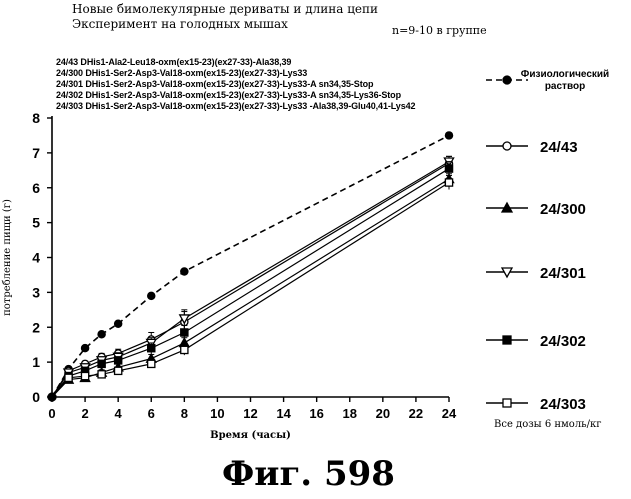 The height and width of the screenshot is (499, 631). Describe the element at coordinates (250, 435) in the screenshot. I see `x-axis-title: Время (часы)` at that location.